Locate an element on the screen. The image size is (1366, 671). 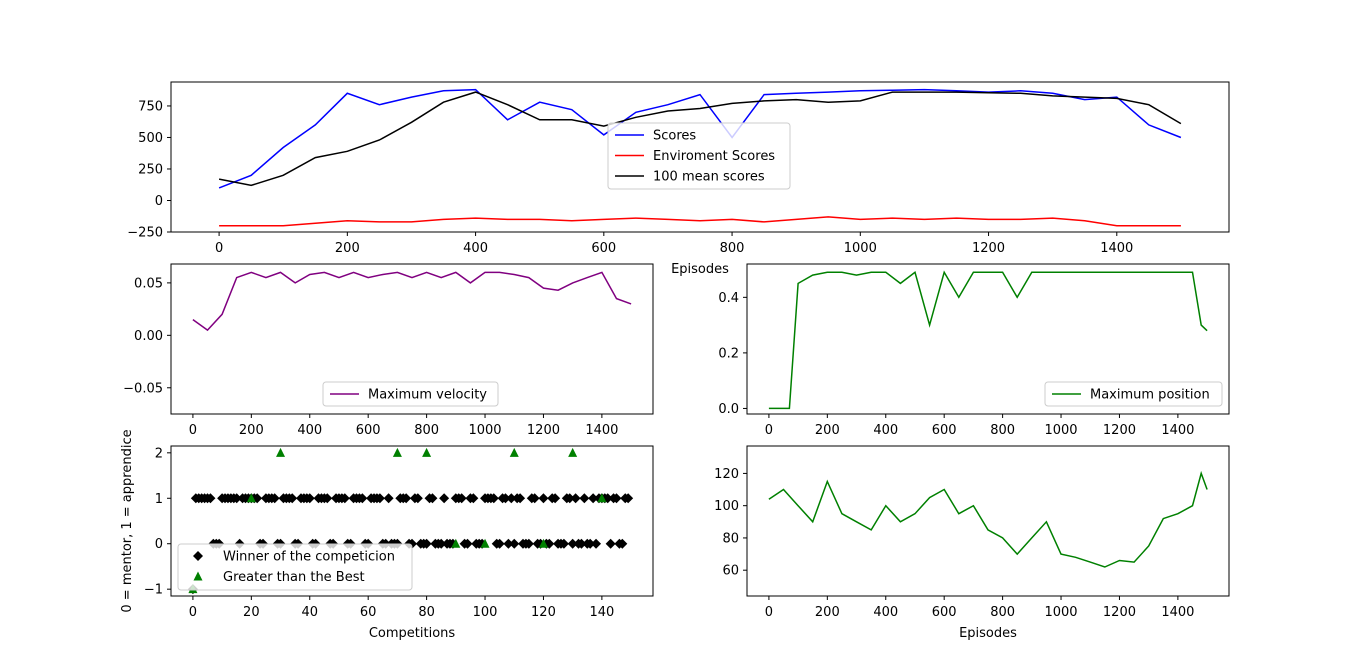
scores-legend-label-scores: Scores is located at coordinates (674, 136).